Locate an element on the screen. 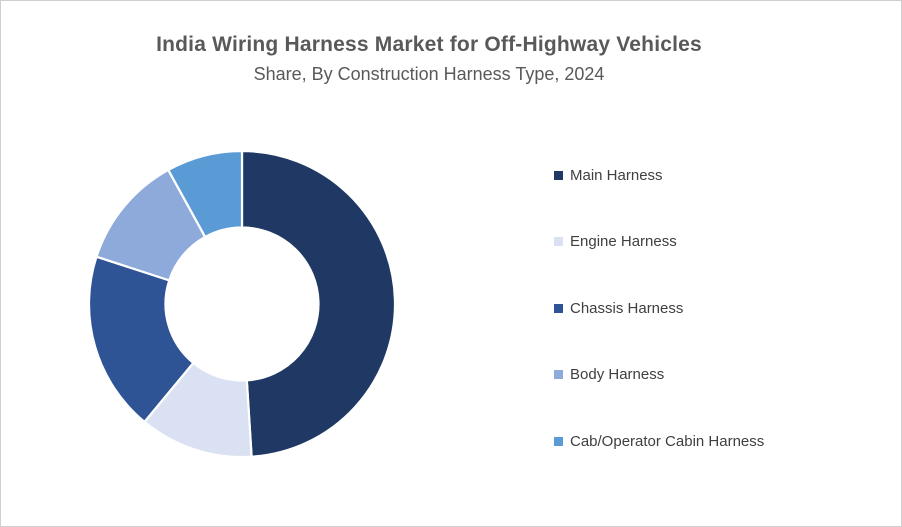  legend-label: Chassis Harness is located at coordinates (627, 308).